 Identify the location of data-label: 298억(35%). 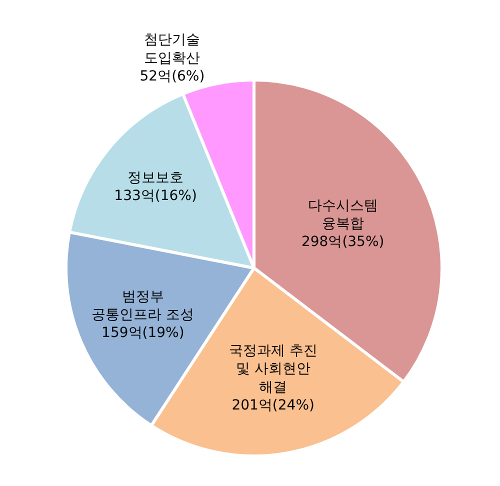
(342, 242).